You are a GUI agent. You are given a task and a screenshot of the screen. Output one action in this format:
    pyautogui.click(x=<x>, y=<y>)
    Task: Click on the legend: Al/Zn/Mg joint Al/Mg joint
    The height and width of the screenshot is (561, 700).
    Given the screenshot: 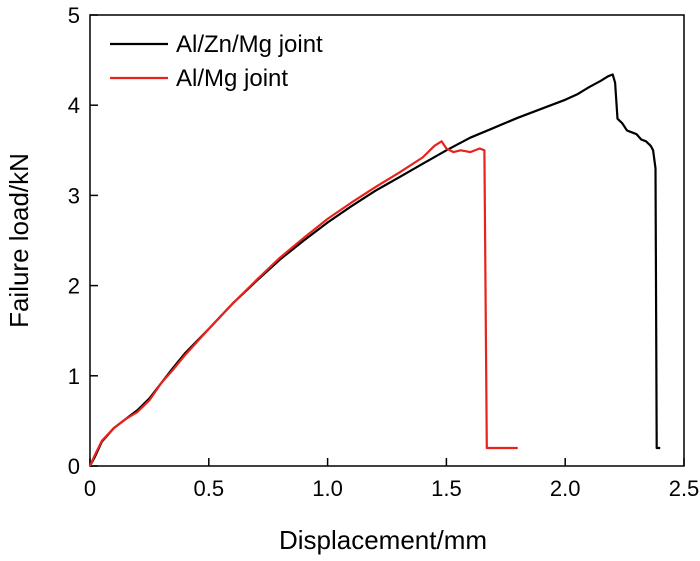 What is the action you would take?
    pyautogui.click(x=216, y=61)
    